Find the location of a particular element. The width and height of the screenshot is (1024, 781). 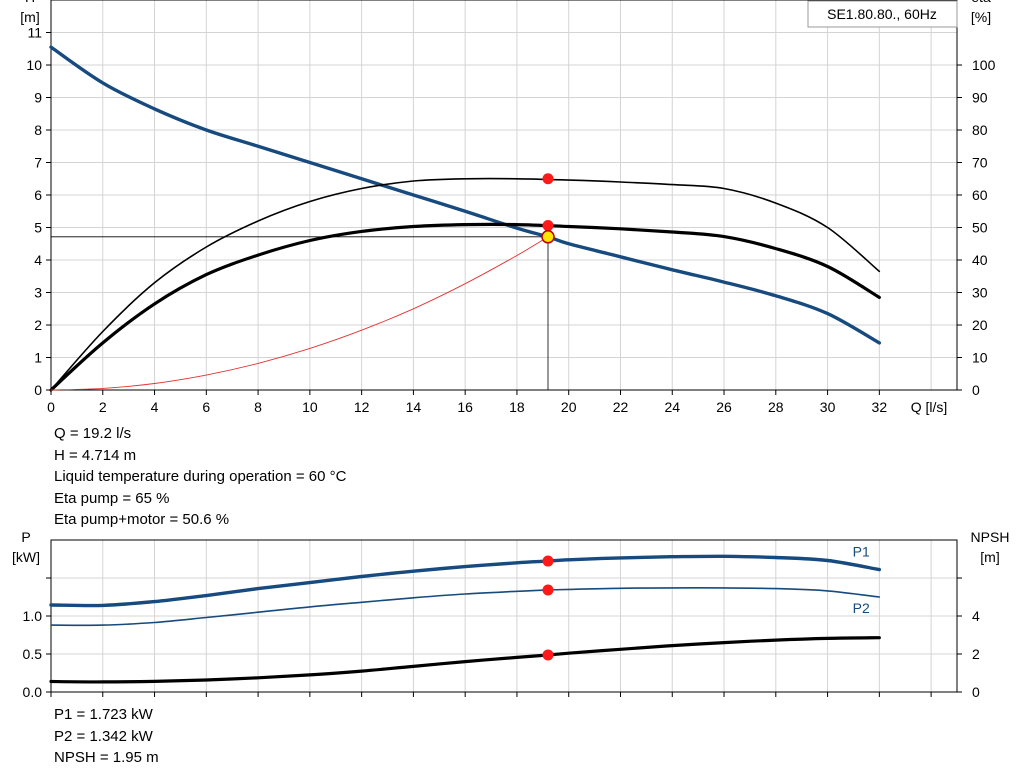

duty-point-p2 is located at coordinates (548, 590).